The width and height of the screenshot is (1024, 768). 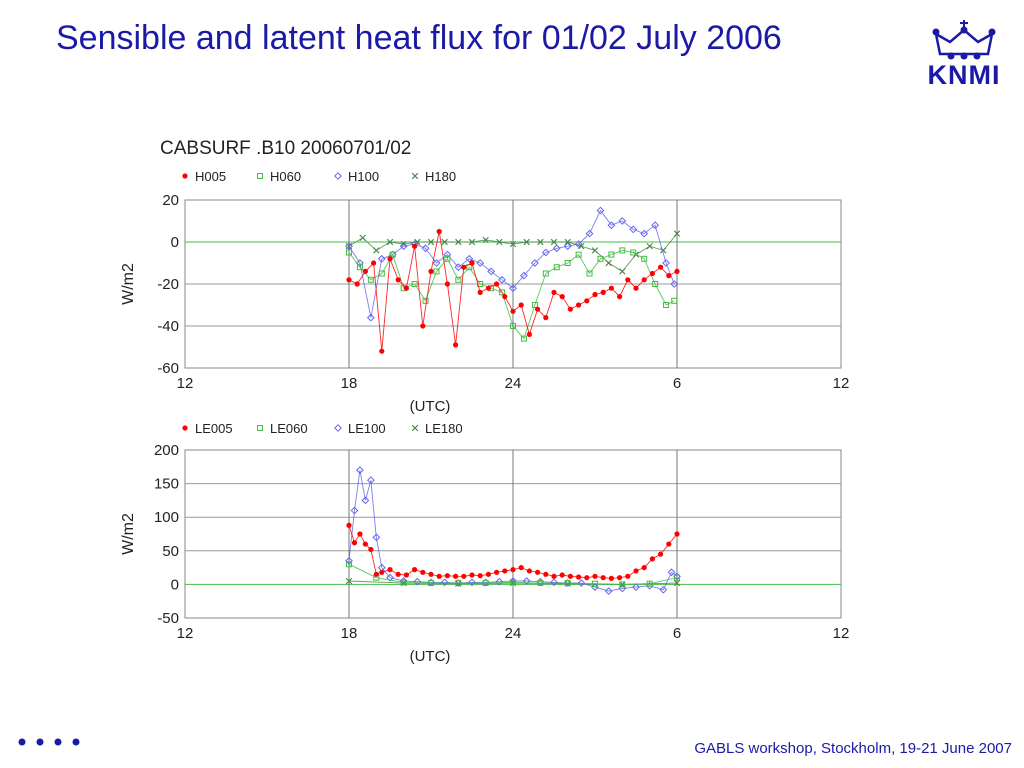 What do you see at coordinates (128, 534) in the screenshot?
I see `y-axis-label: W/m2` at bounding box center [128, 534].